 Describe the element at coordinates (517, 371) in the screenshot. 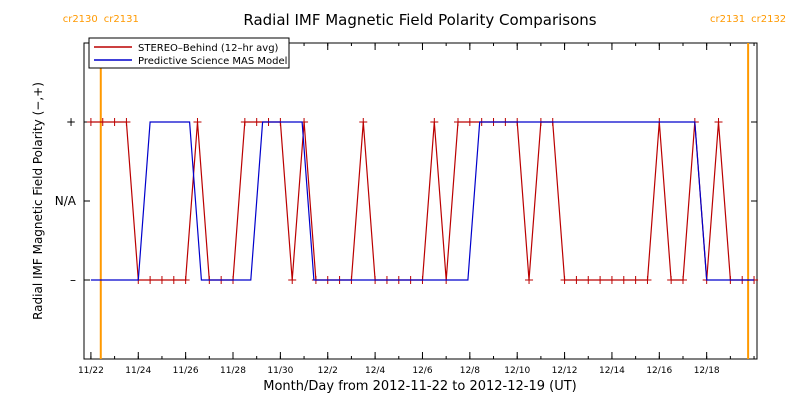

I see `x-tick-label: 12/10` at that location.